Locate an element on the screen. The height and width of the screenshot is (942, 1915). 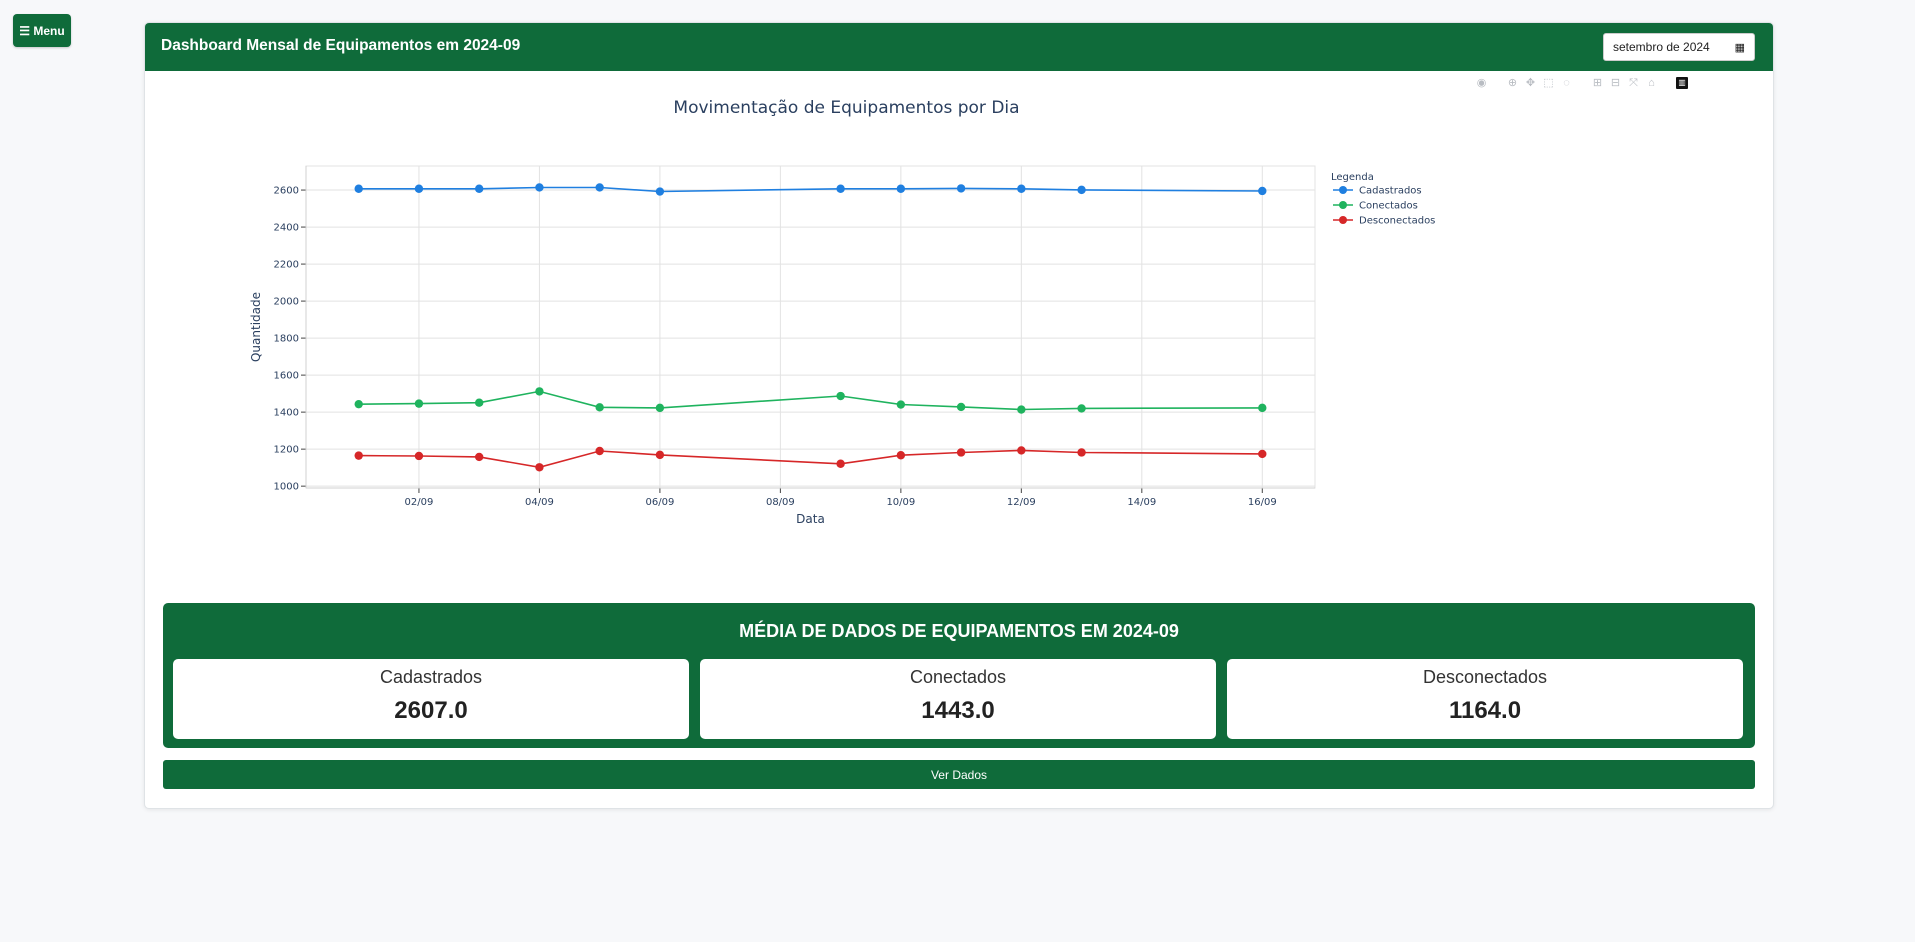
lasso-select-icon: ◌ is located at coordinates (1566, 82).